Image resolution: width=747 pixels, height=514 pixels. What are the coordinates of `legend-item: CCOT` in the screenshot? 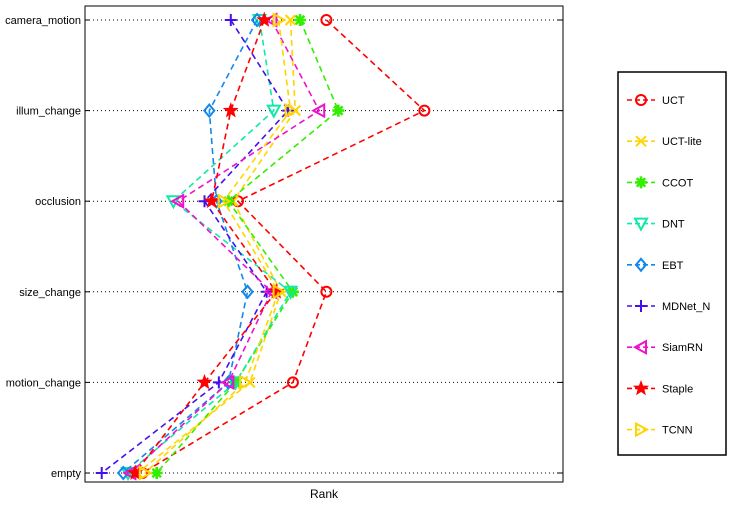 It's located at (660, 182).